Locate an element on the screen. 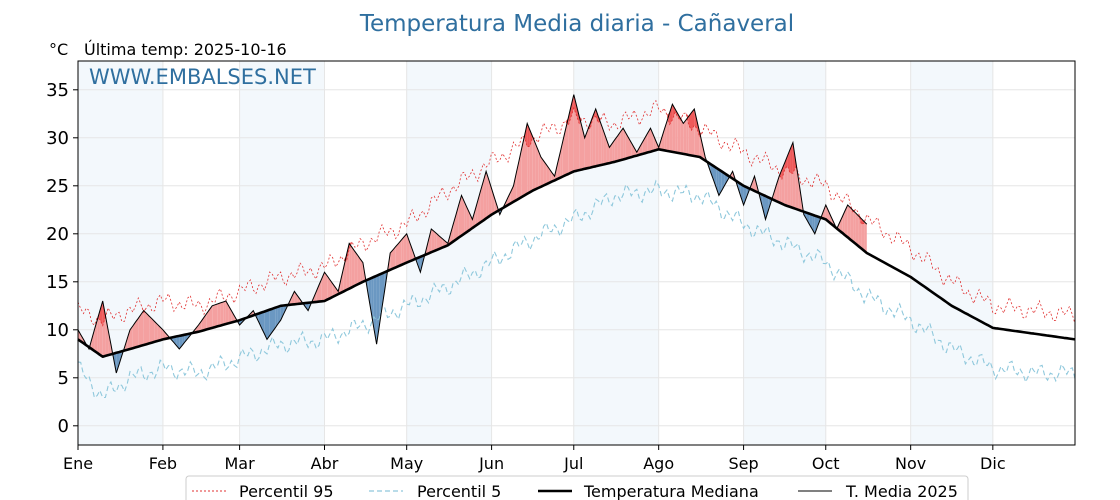  legend-label-current: T. Media 2025 is located at coordinates (901, 491).